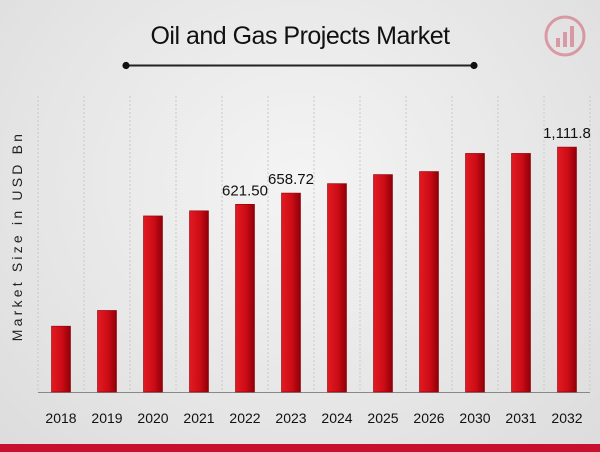  What do you see at coordinates (245, 190) in the screenshot?
I see `data-label: 621.50` at bounding box center [245, 190].